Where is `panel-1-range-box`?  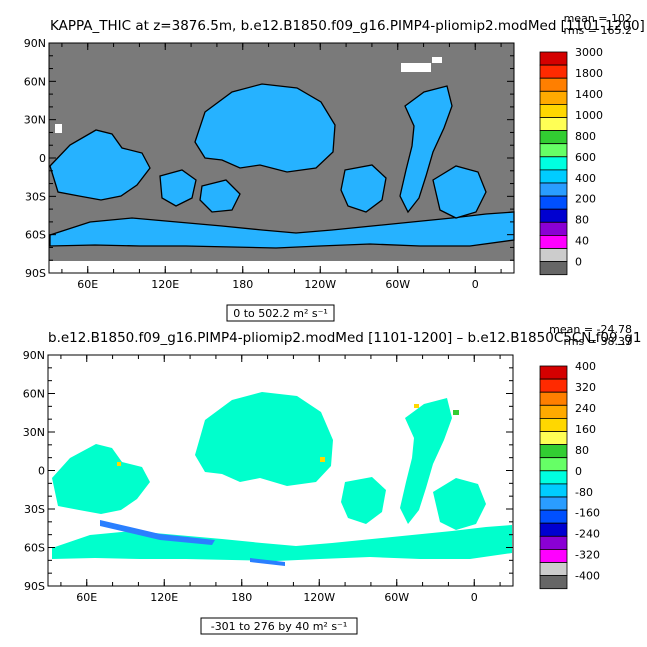 panel-1-range-box is located at coordinates (280, 313).